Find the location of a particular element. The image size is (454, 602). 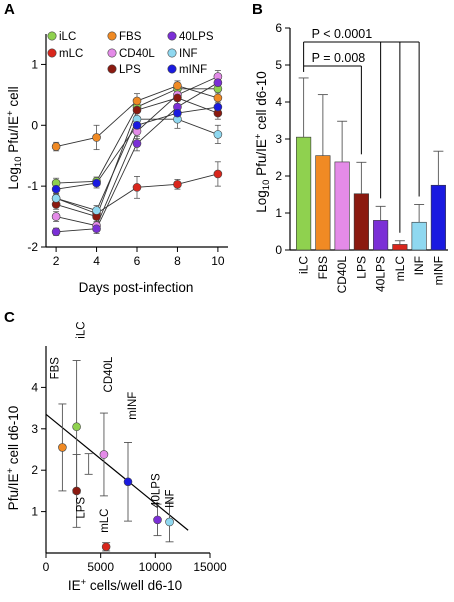

panel-c-xtick-label: 0 is located at coordinates (46, 567).